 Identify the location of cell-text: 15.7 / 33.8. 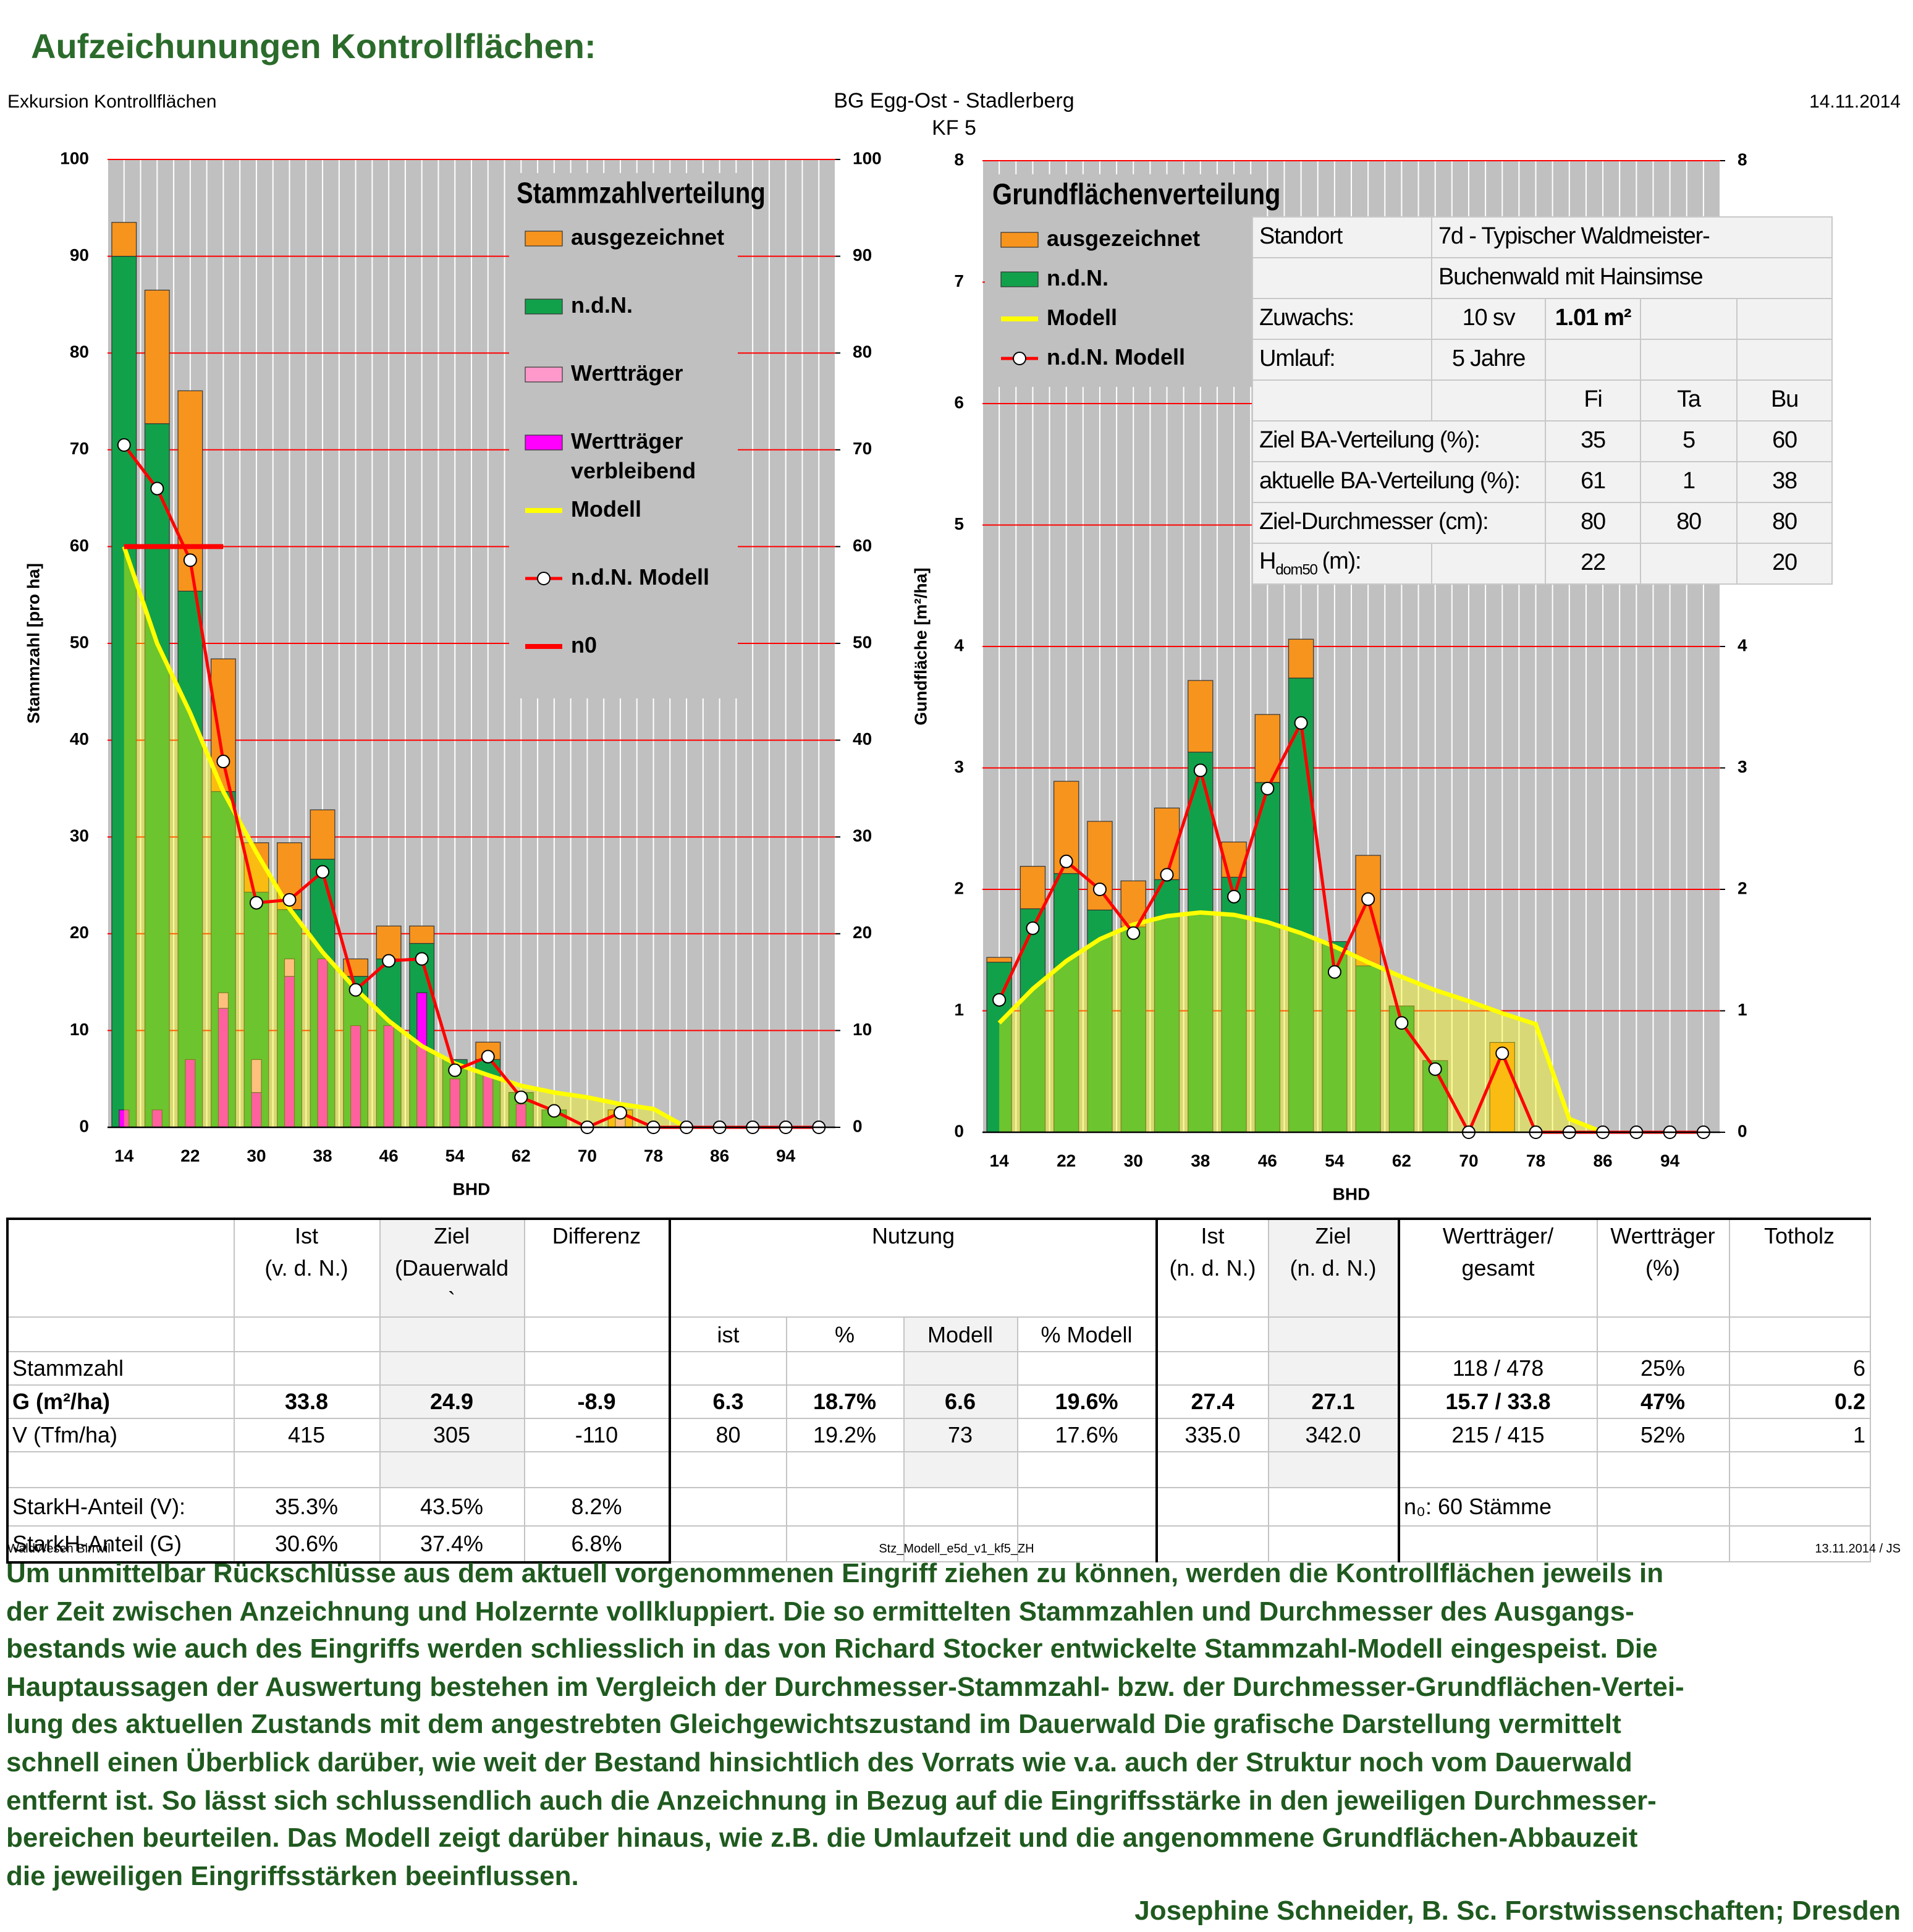
(1498, 1401).